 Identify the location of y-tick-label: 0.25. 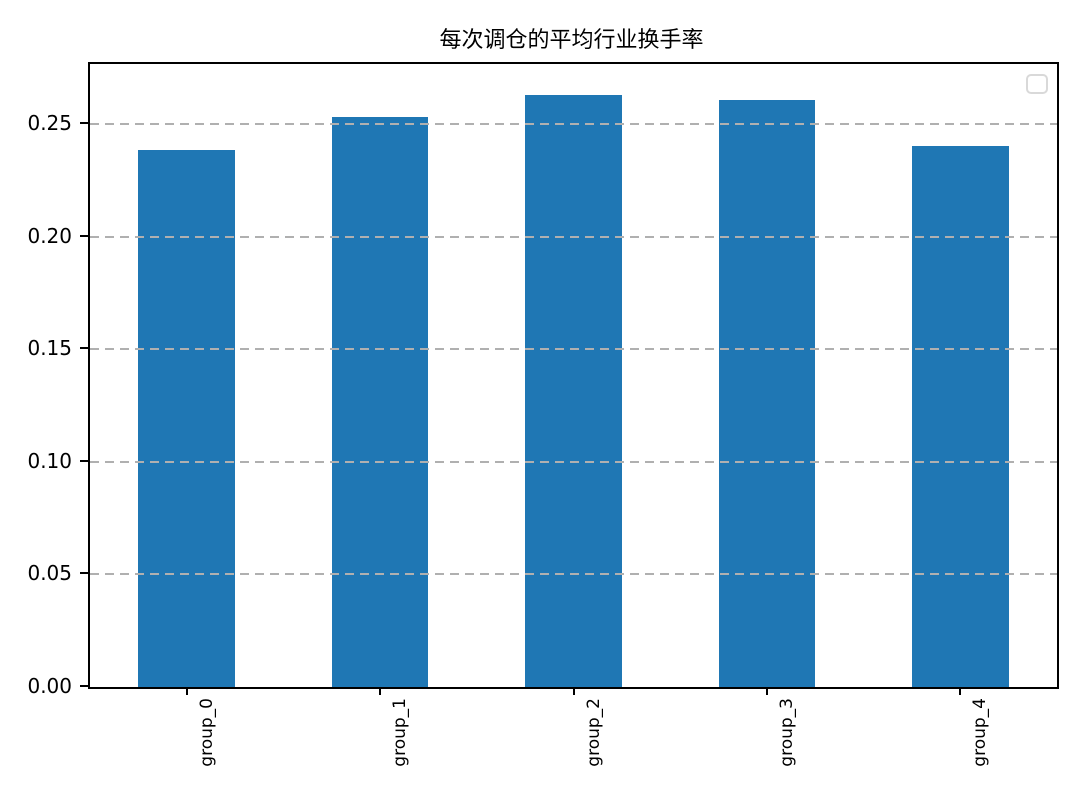
(49, 122).